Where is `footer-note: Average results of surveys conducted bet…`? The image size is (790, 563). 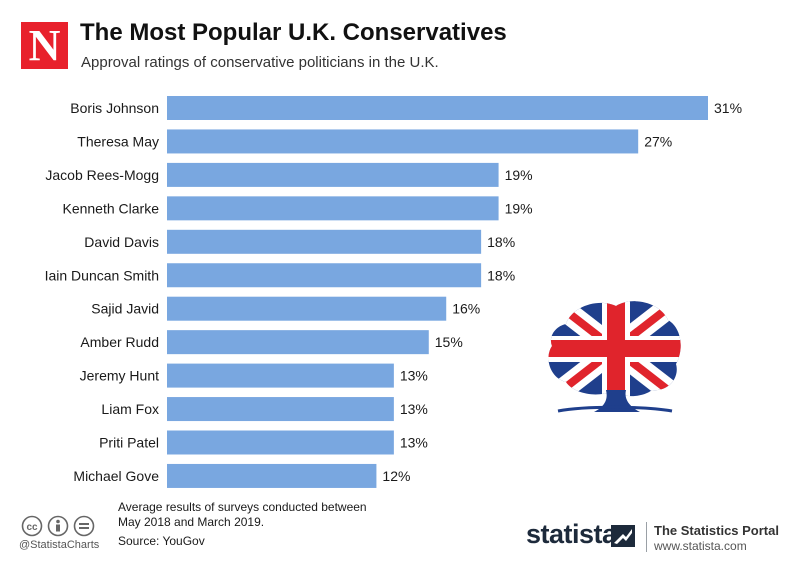
footer-note: Average results of surveys conducted bet… is located at coordinates (268, 524).